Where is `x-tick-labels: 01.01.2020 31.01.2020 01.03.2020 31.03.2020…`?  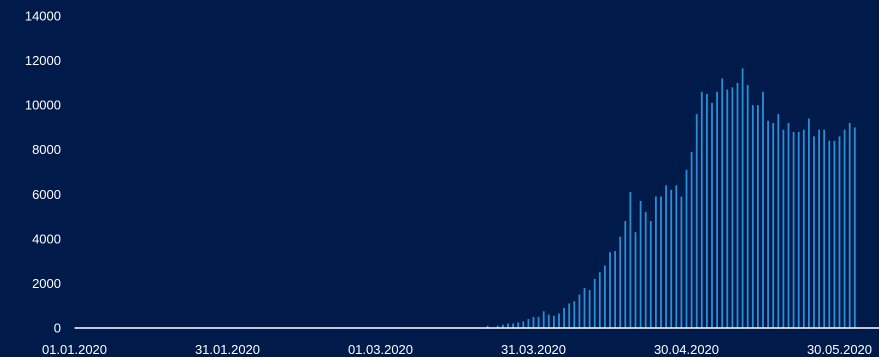 x-tick-labels: 01.01.2020 31.01.2020 01.03.2020 31.03.2020… is located at coordinates (457, 349).